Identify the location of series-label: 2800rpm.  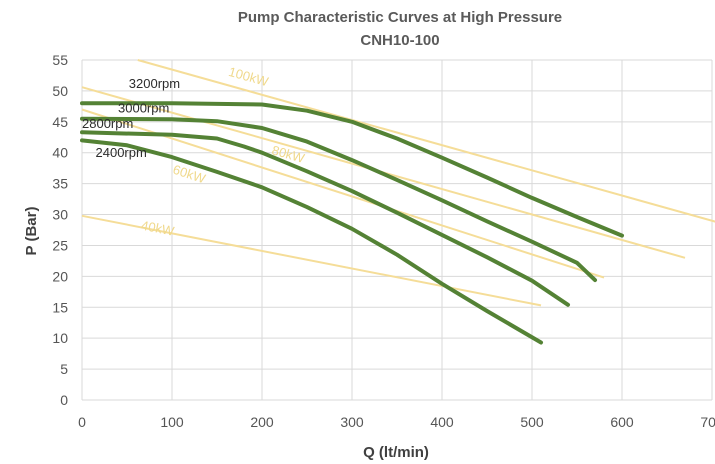
(107, 123).